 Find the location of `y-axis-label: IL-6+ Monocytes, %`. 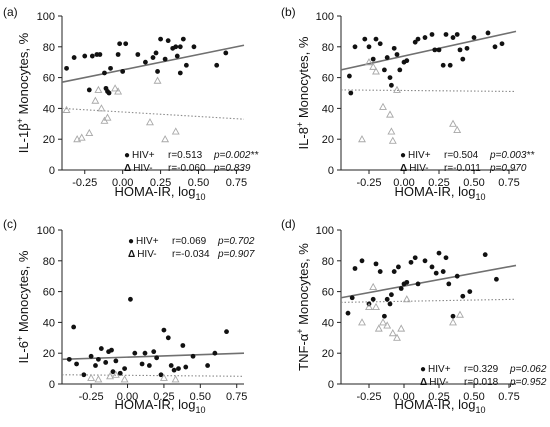

y-axis-label: IL-6+ Monocytes, % is located at coordinates (23, 306).